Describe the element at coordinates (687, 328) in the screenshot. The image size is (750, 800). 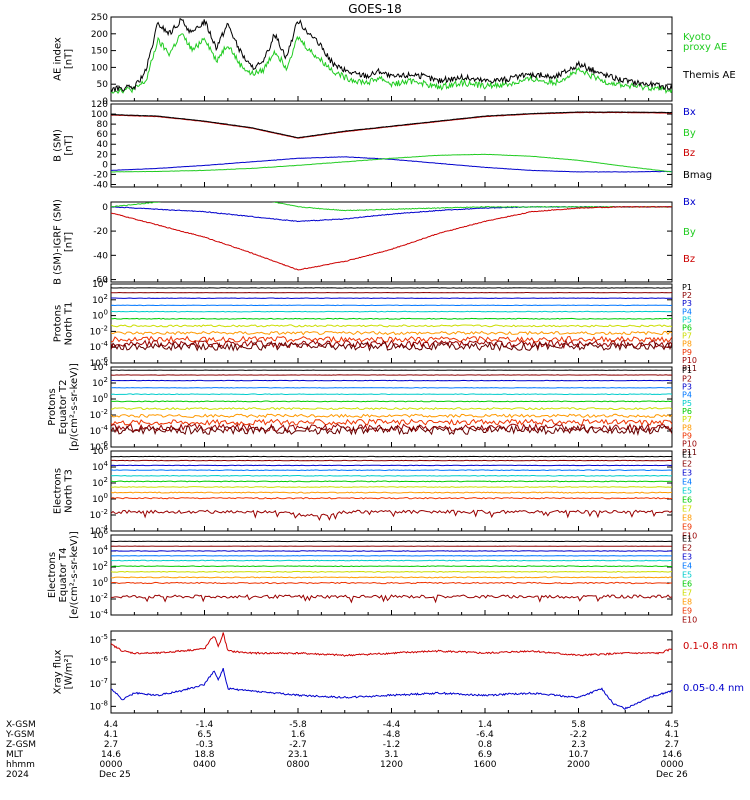
I see `channel-label: P6` at that location.